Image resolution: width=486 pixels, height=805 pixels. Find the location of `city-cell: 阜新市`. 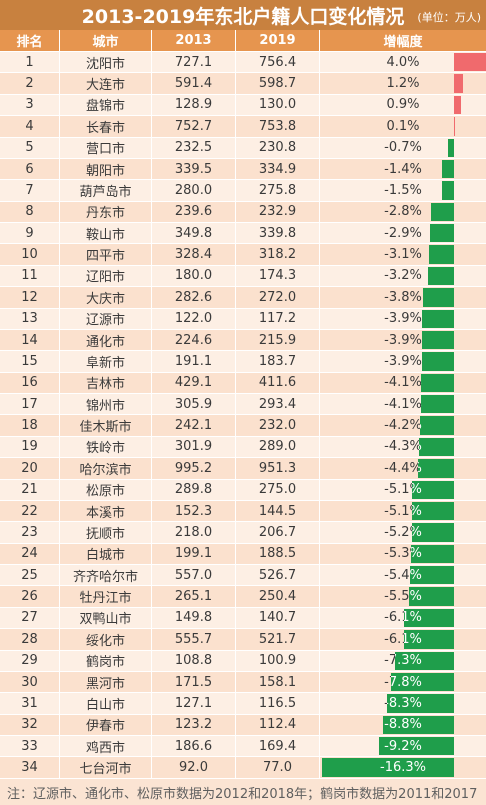

city-cell: 阜新市 is located at coordinates (106, 361).